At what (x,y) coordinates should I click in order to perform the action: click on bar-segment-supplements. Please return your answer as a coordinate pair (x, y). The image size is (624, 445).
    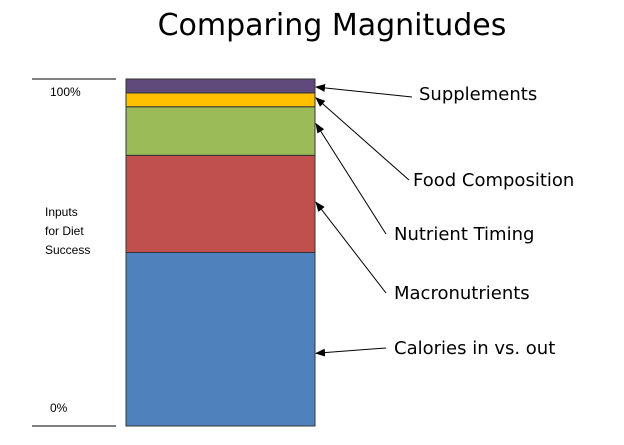
    Looking at the image, I should click on (220, 86).